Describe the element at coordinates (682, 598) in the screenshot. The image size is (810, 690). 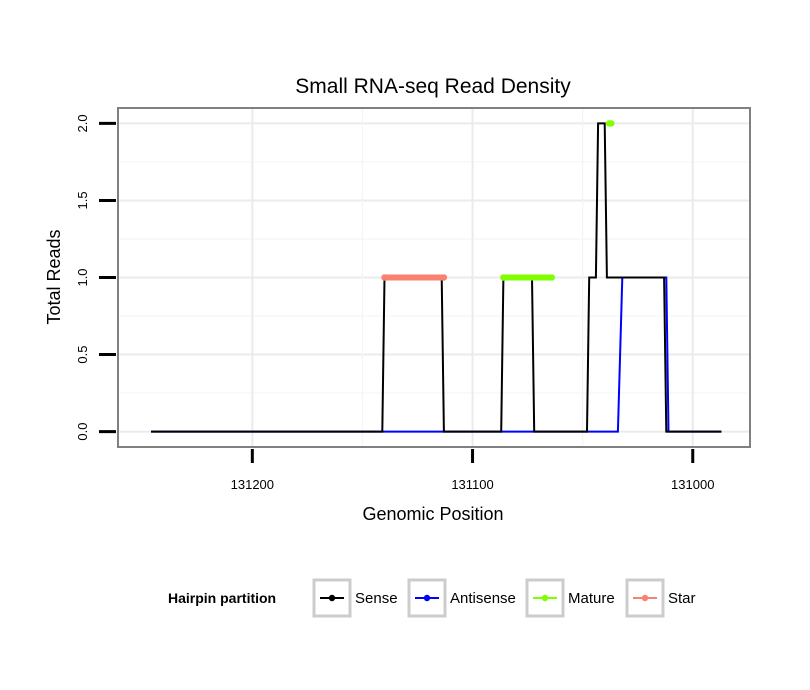
I see `legend-label-star: Star` at that location.